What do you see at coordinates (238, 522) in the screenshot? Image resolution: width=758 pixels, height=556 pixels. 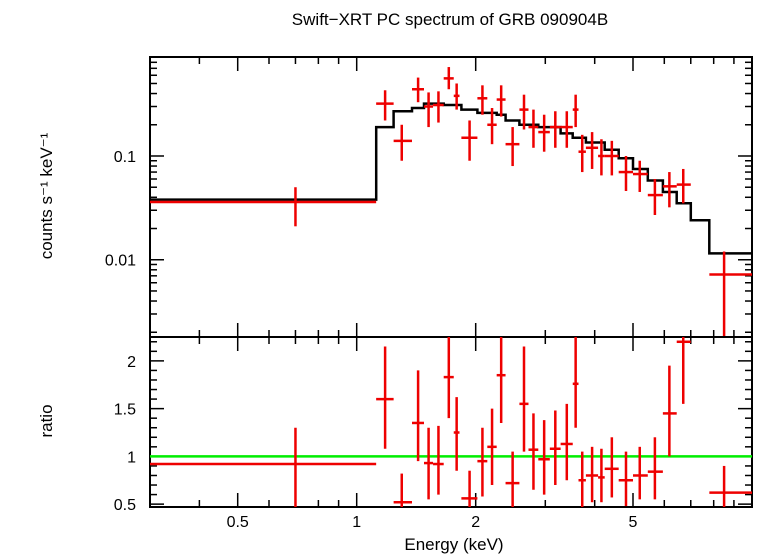 I see `x-tick-label: 0.5` at bounding box center [238, 522].